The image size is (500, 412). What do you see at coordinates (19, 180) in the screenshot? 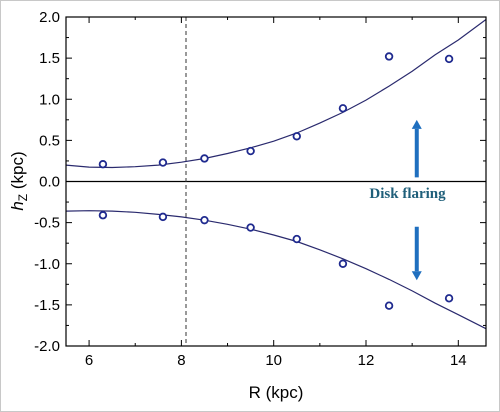
I see `y-axis-title: hZ (kpc)` at bounding box center [19, 180].